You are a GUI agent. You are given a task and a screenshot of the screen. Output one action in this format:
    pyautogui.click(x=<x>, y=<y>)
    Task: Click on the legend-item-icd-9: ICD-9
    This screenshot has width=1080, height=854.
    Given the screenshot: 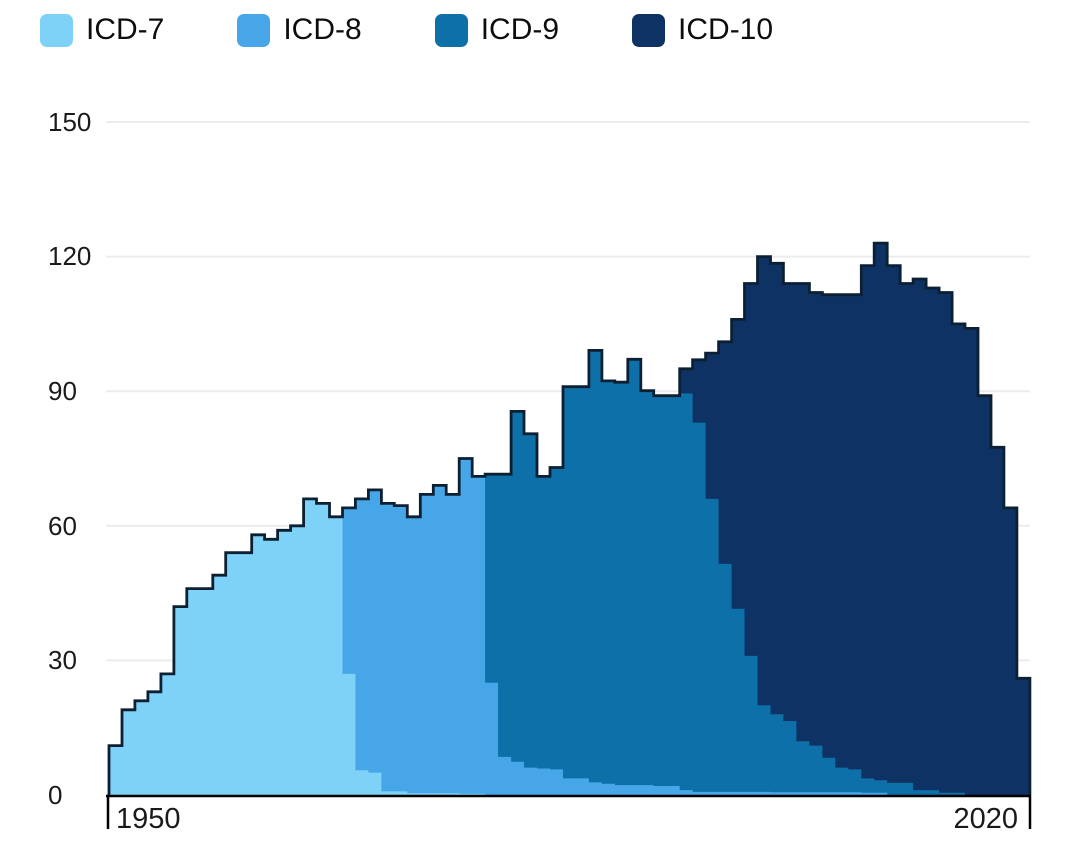 What is the action you would take?
    pyautogui.click(x=497, y=30)
    